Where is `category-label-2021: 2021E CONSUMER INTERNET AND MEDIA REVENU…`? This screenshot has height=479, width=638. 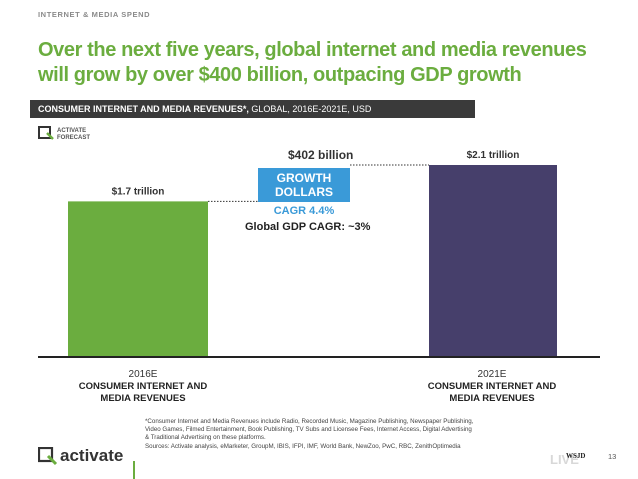
category-label-2021: 2021E CONSUMER INTERNET AND MEDIA REVENU… is located at coordinates (492, 387).